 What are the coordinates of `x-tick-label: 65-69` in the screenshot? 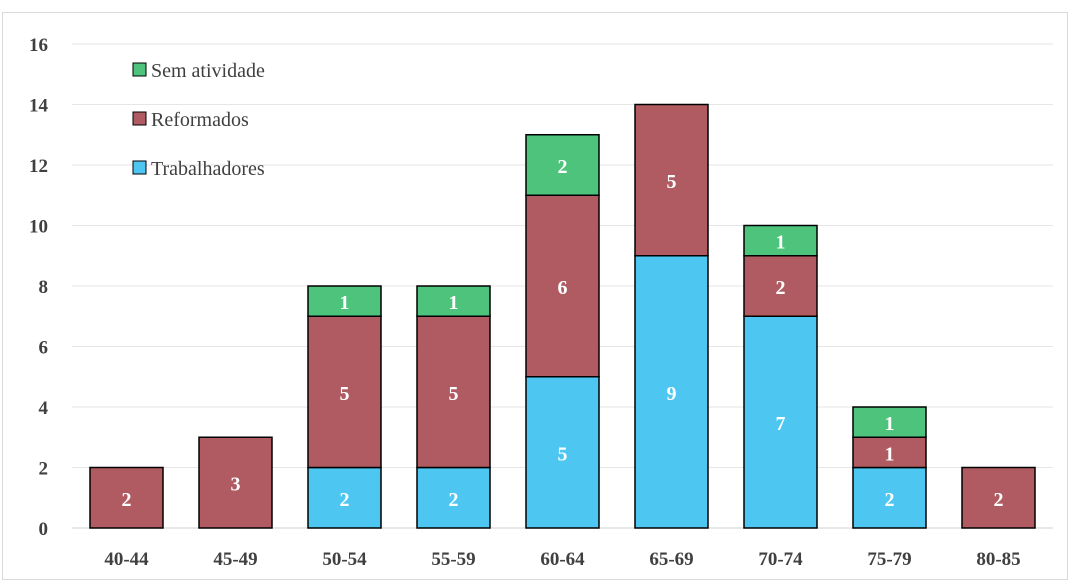 It's located at (671, 559).